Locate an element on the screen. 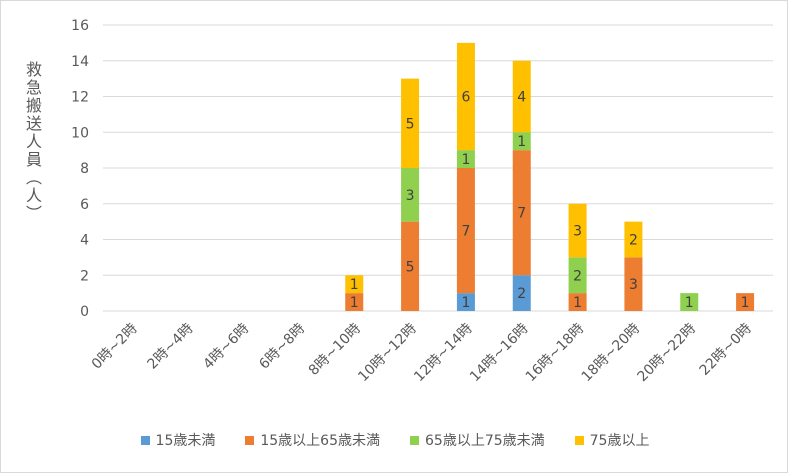 Image resolution: width=788 pixels, height=474 pixels. y-axis-label-wrap: 救急搬送人員（人） is located at coordinates (38, 161).